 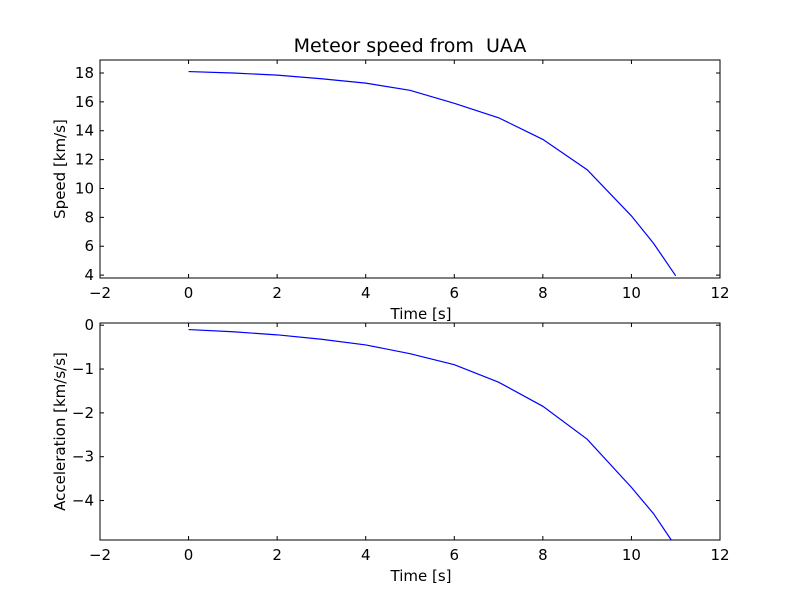 What do you see at coordinates (89, 275) in the screenshot?
I see `y-tick-label: 4` at bounding box center [89, 275].